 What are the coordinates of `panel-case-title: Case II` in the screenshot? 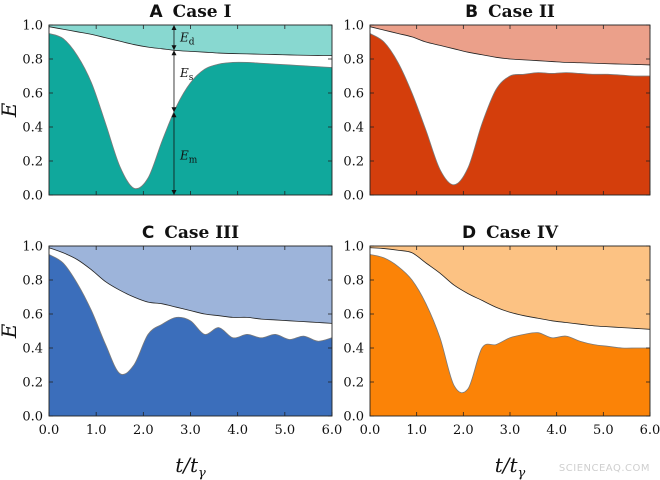 It's located at (521, 12).